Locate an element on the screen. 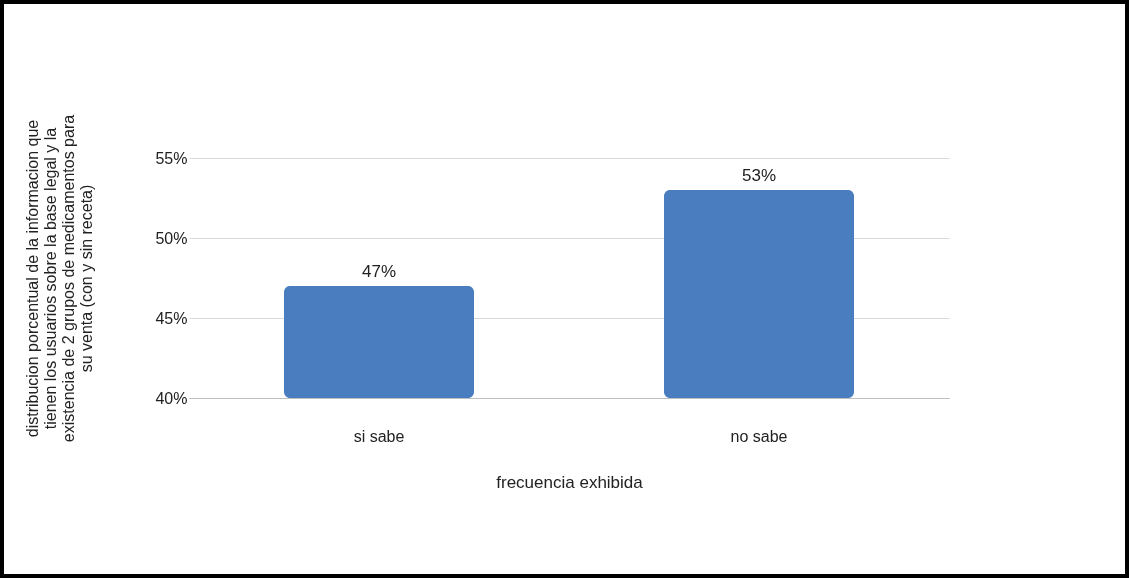  y-tick-label: 50% is located at coordinates (171, 238).